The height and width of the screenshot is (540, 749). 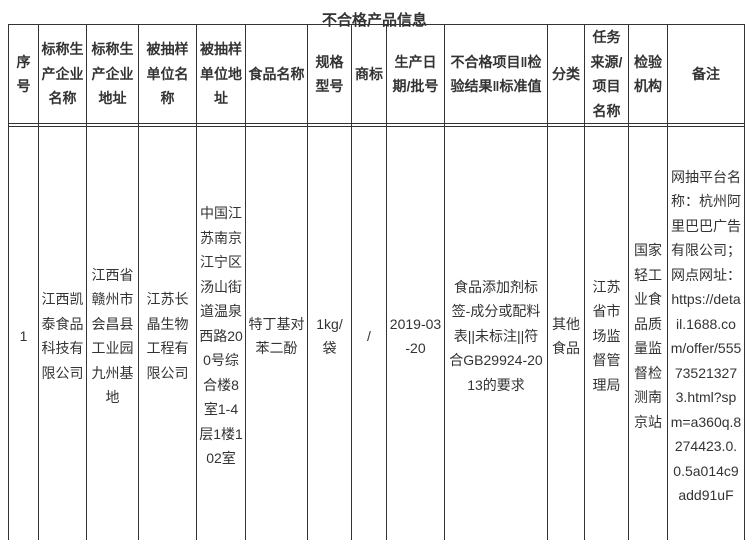 What do you see at coordinates (415, 74) in the screenshot?
I see `col-header-production-date: 生产日期/批号` at bounding box center [415, 74].